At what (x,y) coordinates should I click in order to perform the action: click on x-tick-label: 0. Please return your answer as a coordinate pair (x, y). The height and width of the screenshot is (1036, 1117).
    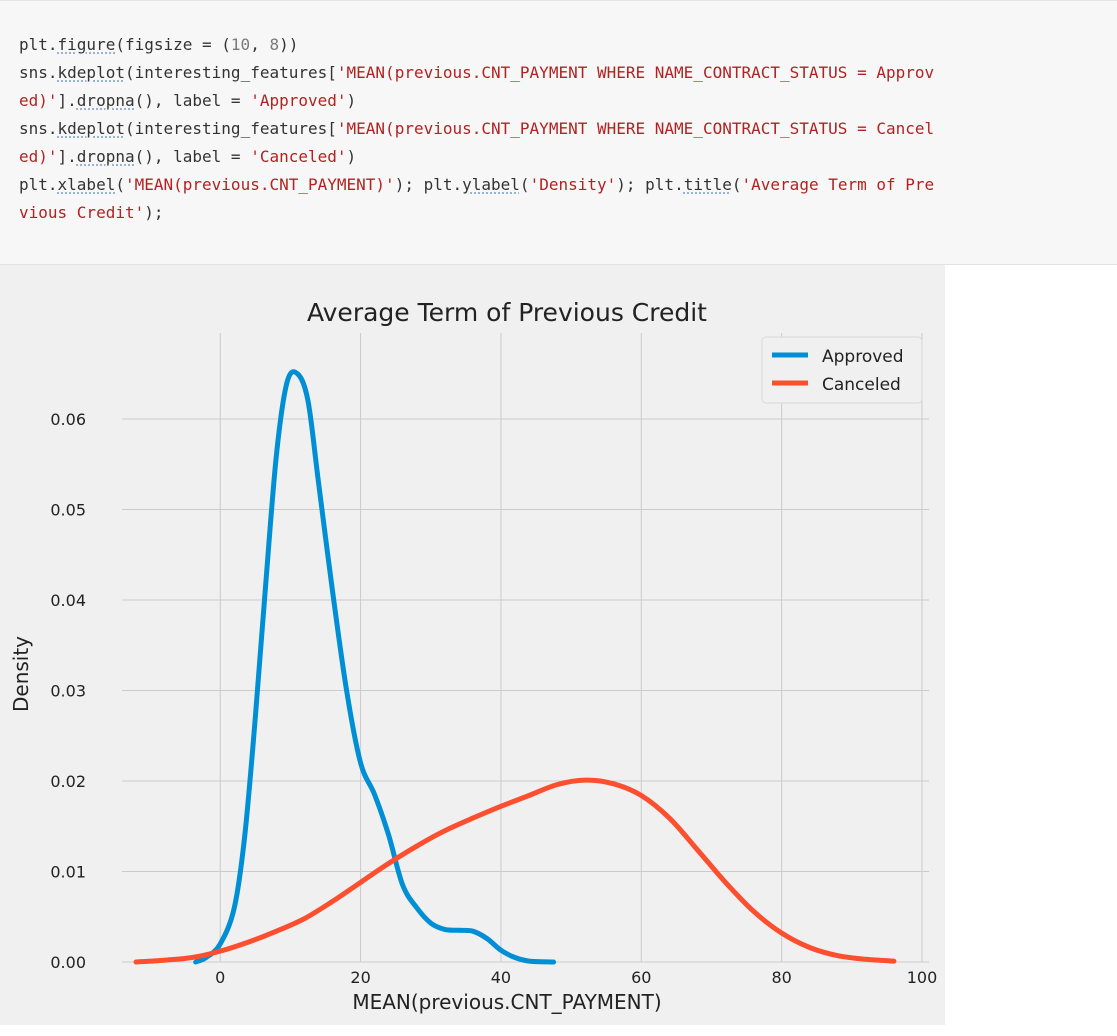
    Looking at the image, I should click on (220, 977).